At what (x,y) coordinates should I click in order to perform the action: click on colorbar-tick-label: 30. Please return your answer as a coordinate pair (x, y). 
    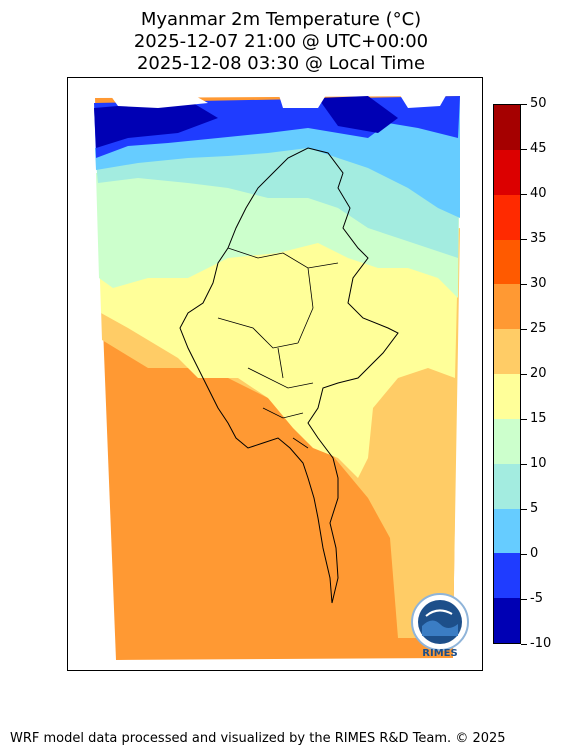
    Looking at the image, I should click on (538, 283).